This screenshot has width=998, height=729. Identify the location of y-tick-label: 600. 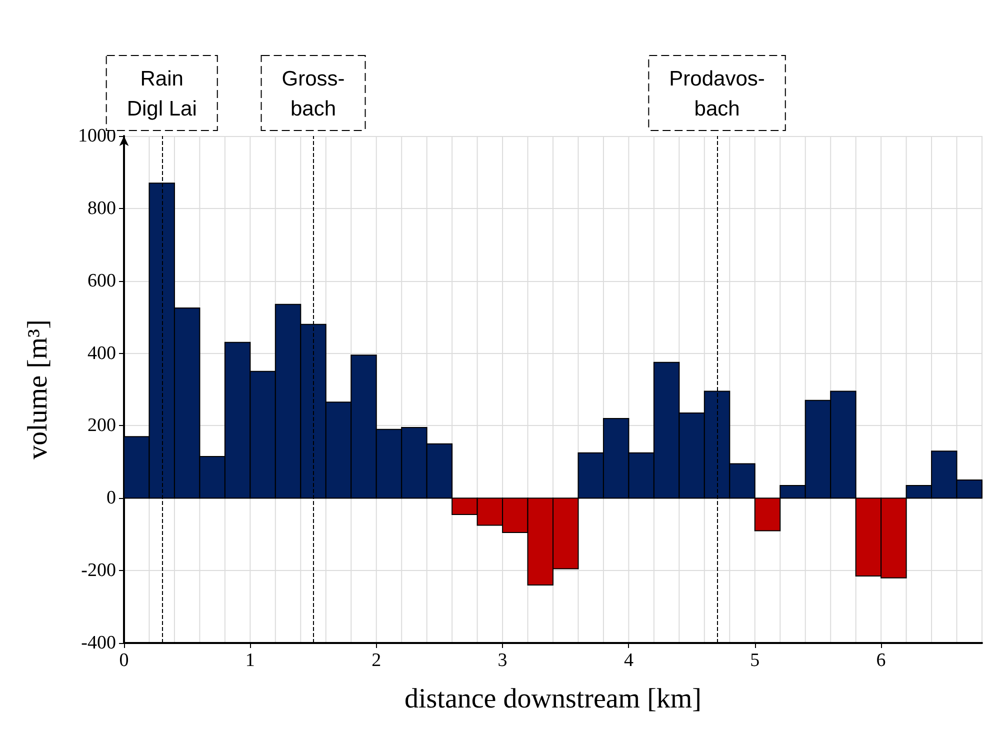
(102, 281).